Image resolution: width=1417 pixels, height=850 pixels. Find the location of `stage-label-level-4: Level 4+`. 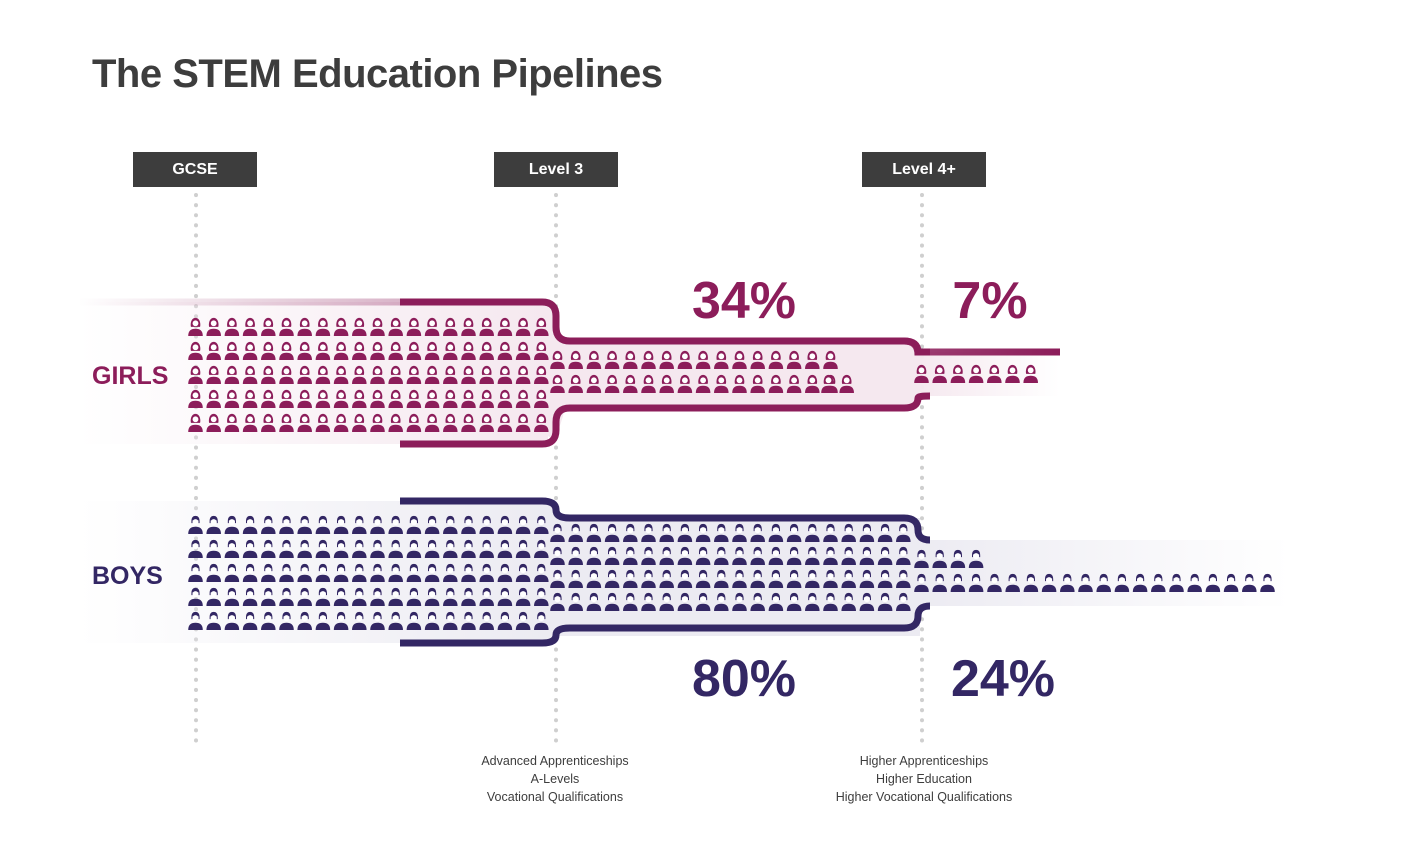

stage-label-level-4: Level 4+ is located at coordinates (924, 169).